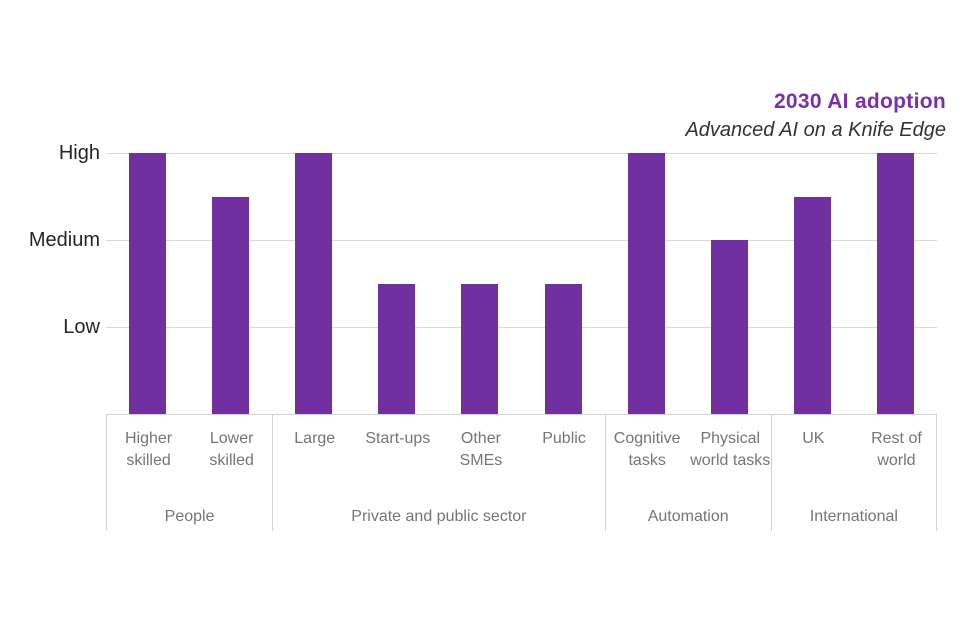 The height and width of the screenshot is (640, 960). I want to click on category-label-large: Large, so click(315, 438).